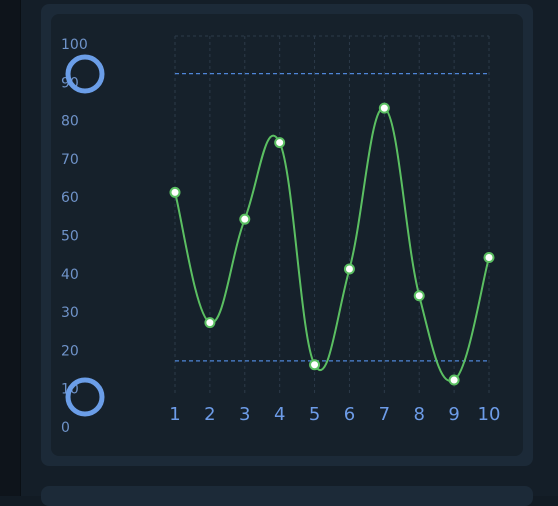 The image size is (558, 506). Describe the element at coordinates (70, 160) in the screenshot. I see `y-tick-label: 70` at that location.